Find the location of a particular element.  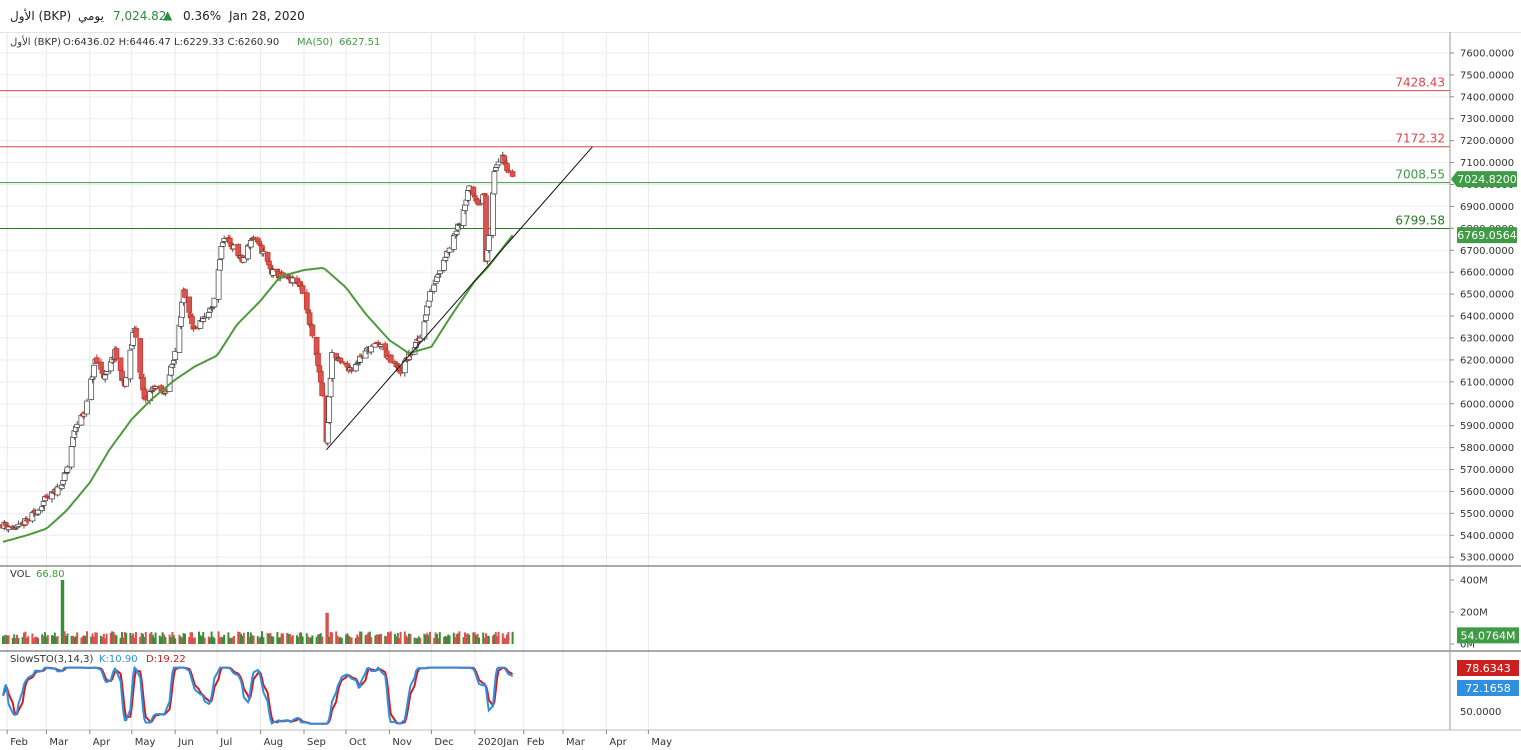

interval-label: يومي is located at coordinates (91, 16).